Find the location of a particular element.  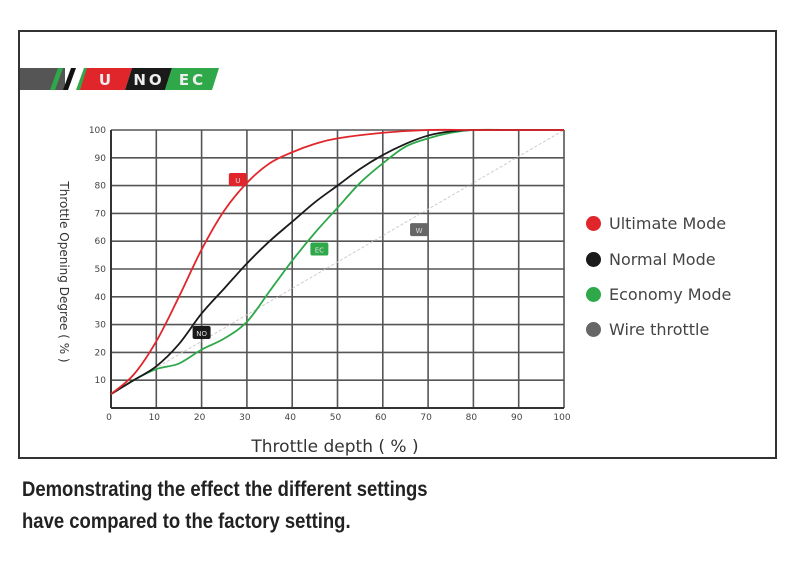

logo-segment-u is located at coordinates (106, 79).